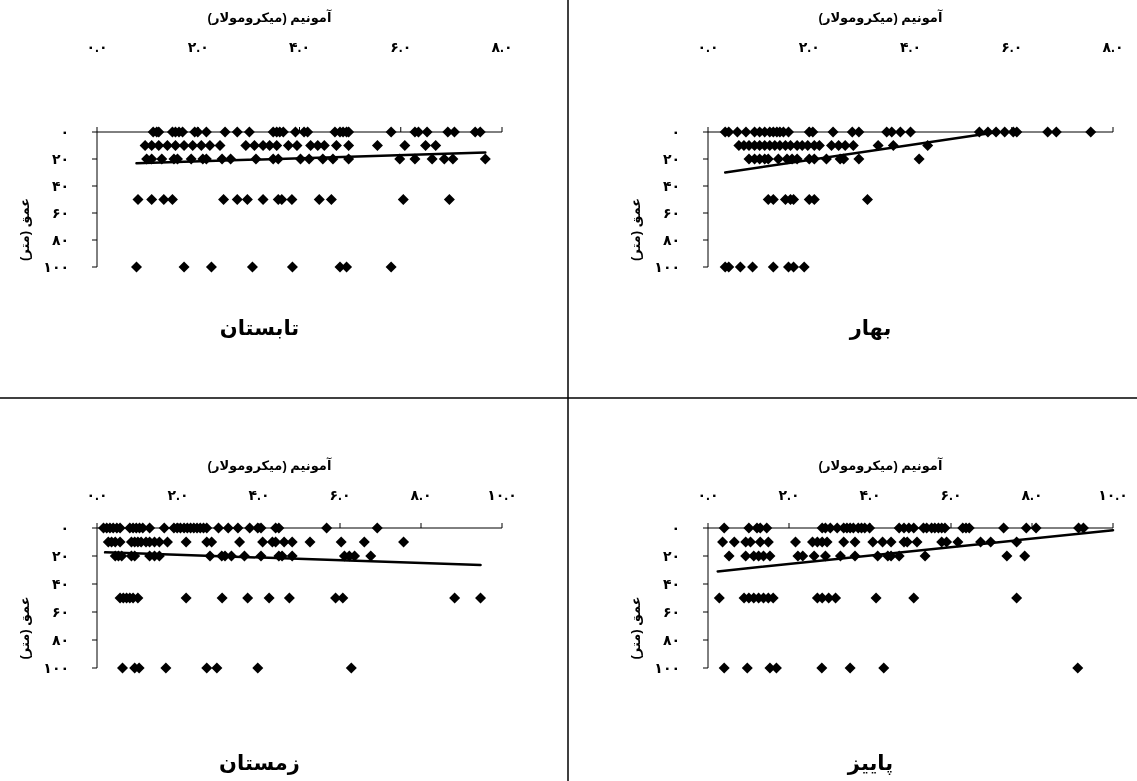 The height and width of the screenshot is (781, 1137). I want to click on text: تابستان, so click(259, 327).